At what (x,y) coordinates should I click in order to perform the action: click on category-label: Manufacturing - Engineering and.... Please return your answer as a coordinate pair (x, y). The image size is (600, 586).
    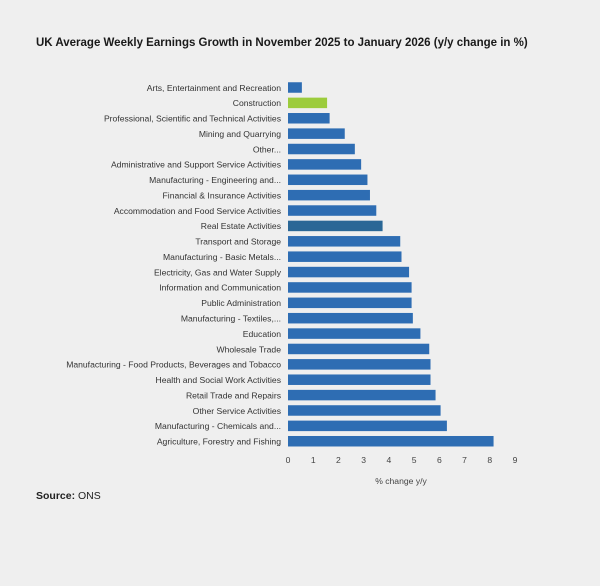
    Looking at the image, I should click on (215, 180).